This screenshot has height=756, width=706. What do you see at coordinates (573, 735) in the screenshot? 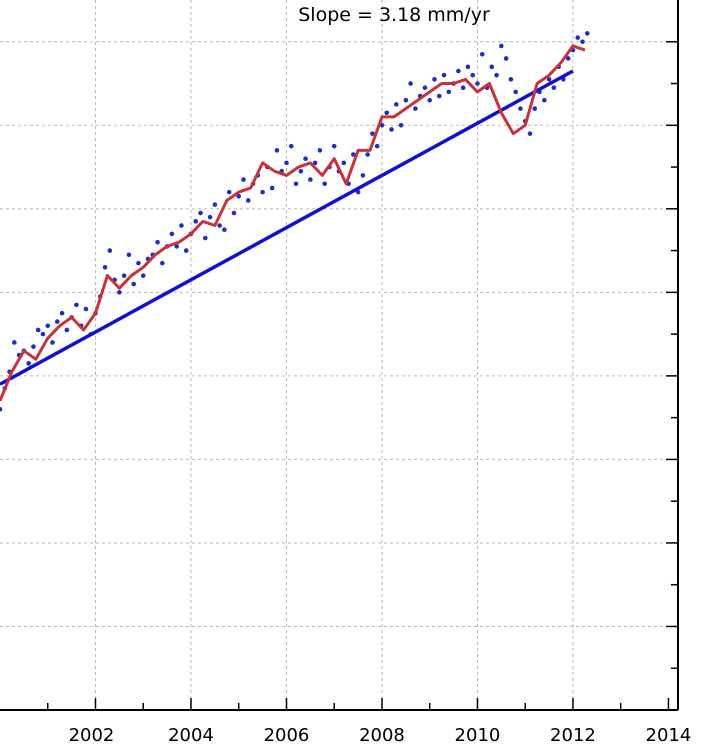
I see `x-tick-label: 2012` at bounding box center [573, 735].